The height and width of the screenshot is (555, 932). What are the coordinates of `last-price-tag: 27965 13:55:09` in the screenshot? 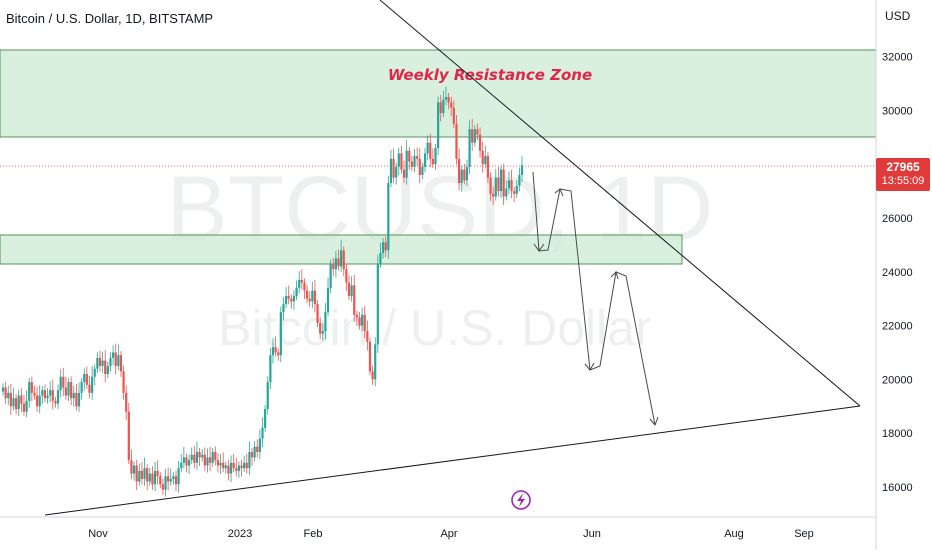 It's located at (903, 174).